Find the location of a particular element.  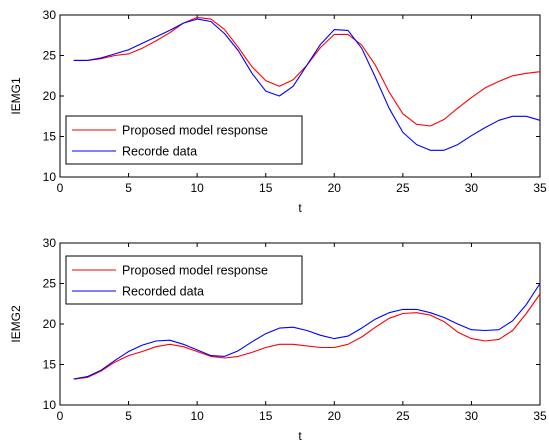

legend: Proposed model response Recorded data is located at coordinates (184, 280).